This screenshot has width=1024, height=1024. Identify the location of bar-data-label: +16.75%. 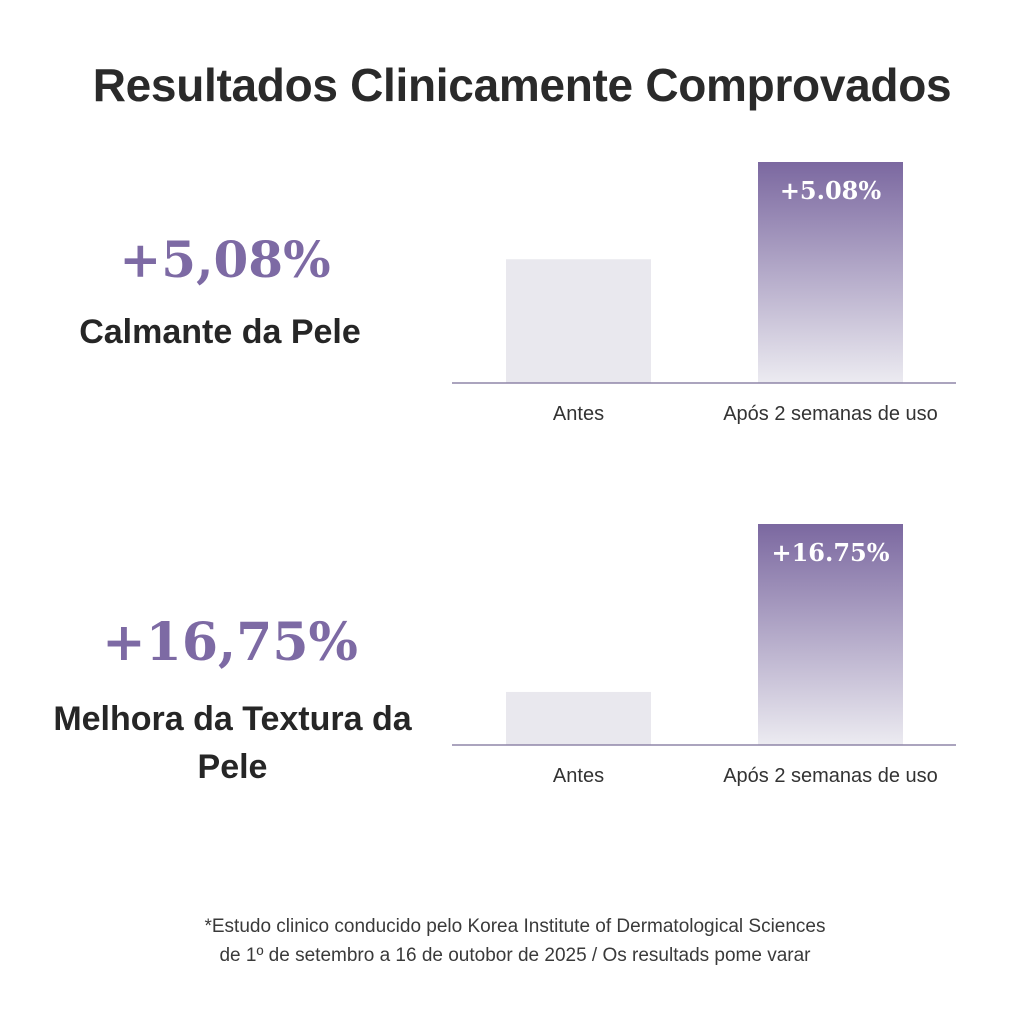
(830, 552).